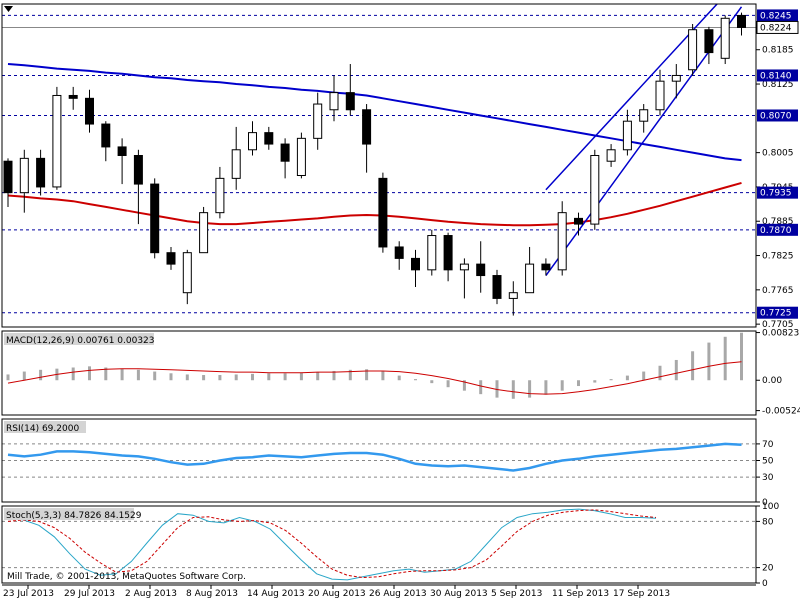 This screenshot has height=604, width=800. I want to click on price-tick-label: 0.8185, so click(778, 51).